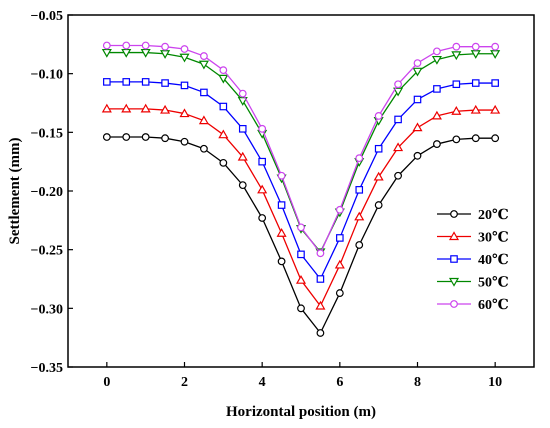  I want to click on x-axis-label: Horizontal position (m), so click(301, 412).